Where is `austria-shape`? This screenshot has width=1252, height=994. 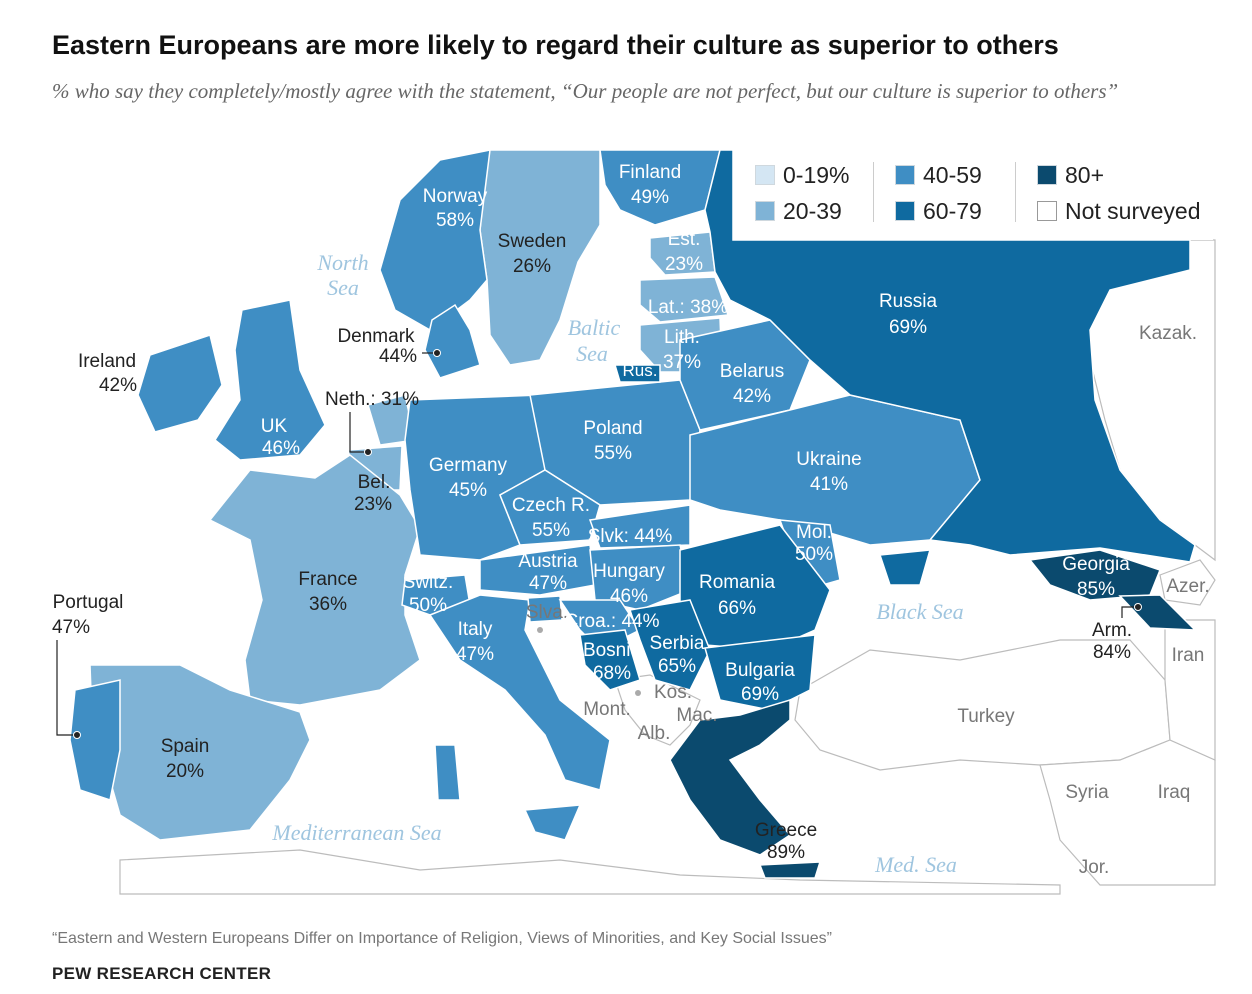 austria-shape is located at coordinates (537, 570).